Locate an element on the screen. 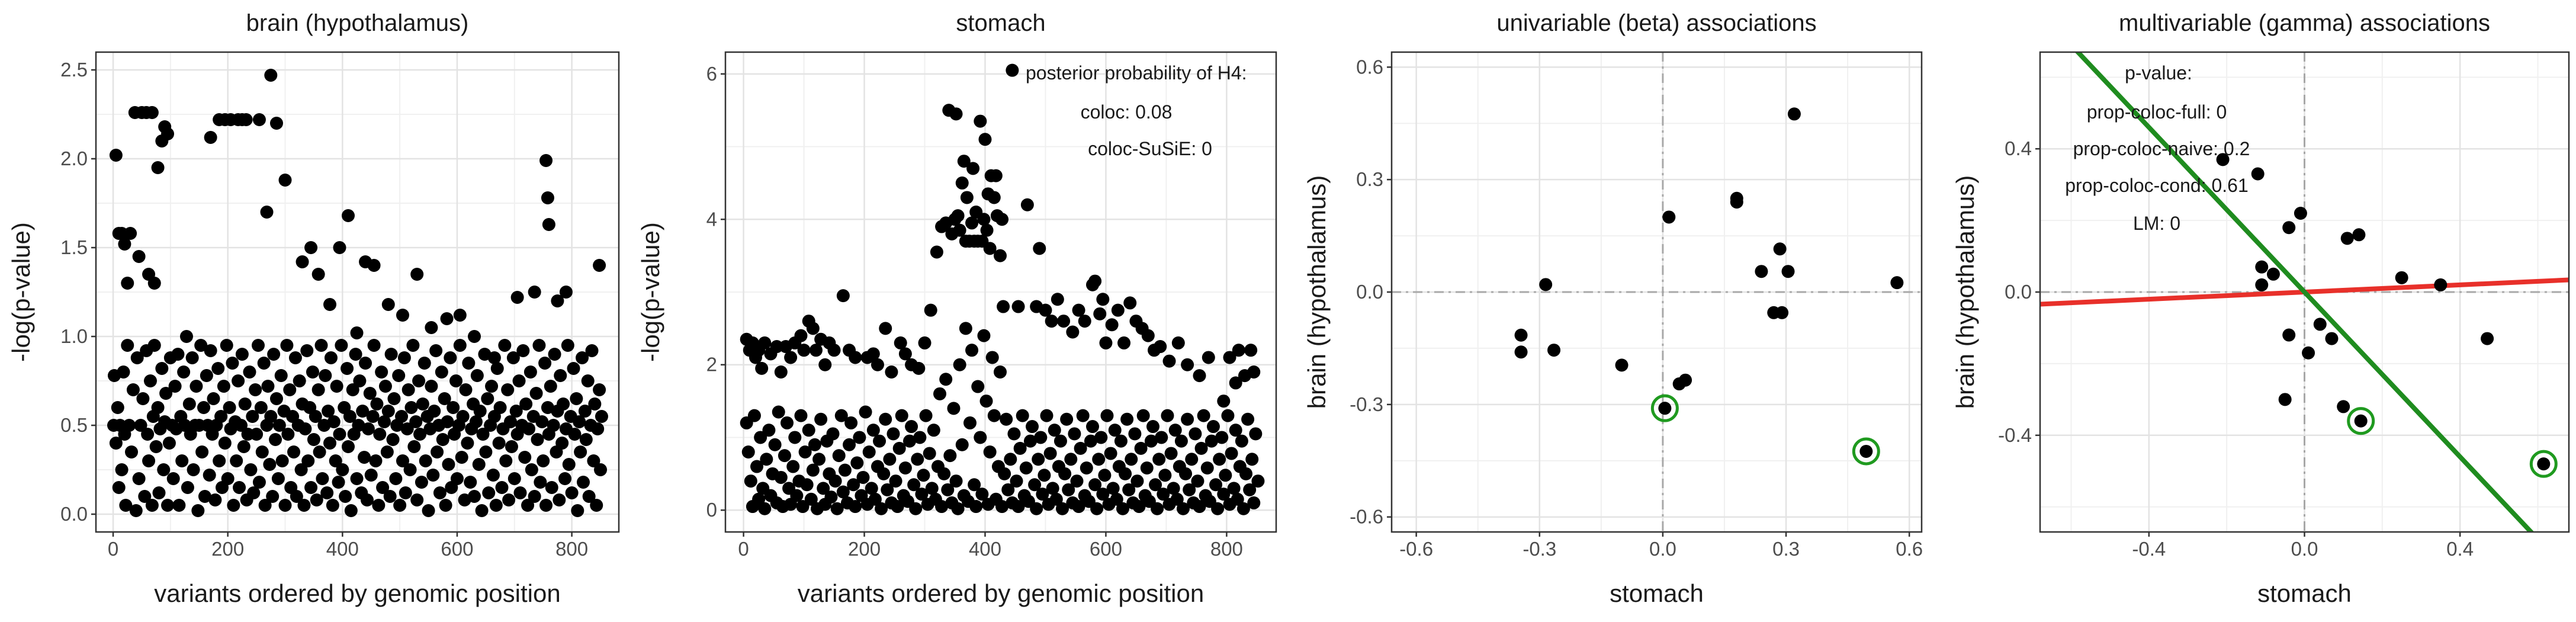 The image size is (2576, 622). x-tick-label: 200 is located at coordinates (227, 549).